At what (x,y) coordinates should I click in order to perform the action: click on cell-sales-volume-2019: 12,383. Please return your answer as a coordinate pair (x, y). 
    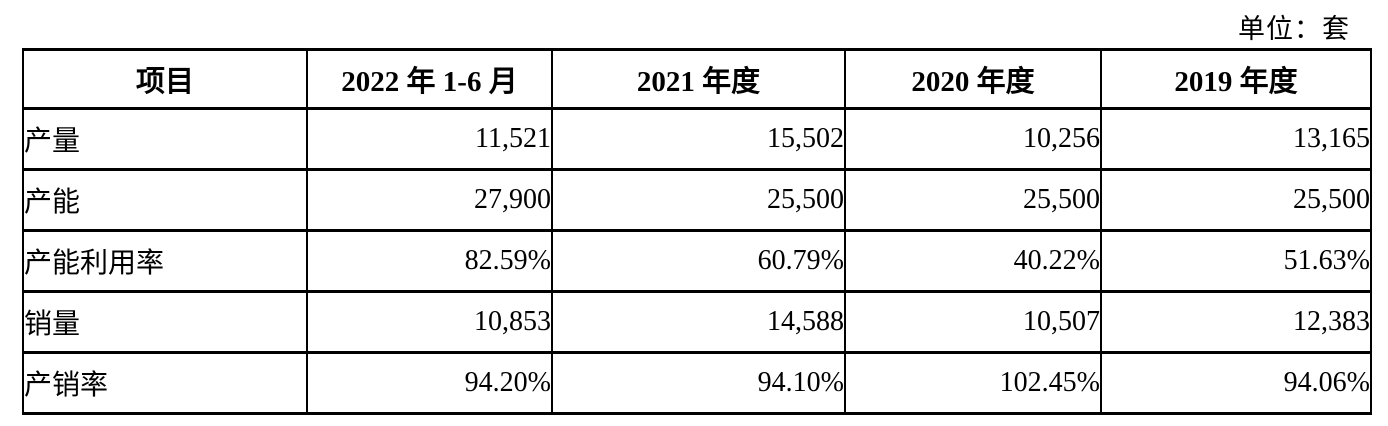
    Looking at the image, I should click on (1236, 322).